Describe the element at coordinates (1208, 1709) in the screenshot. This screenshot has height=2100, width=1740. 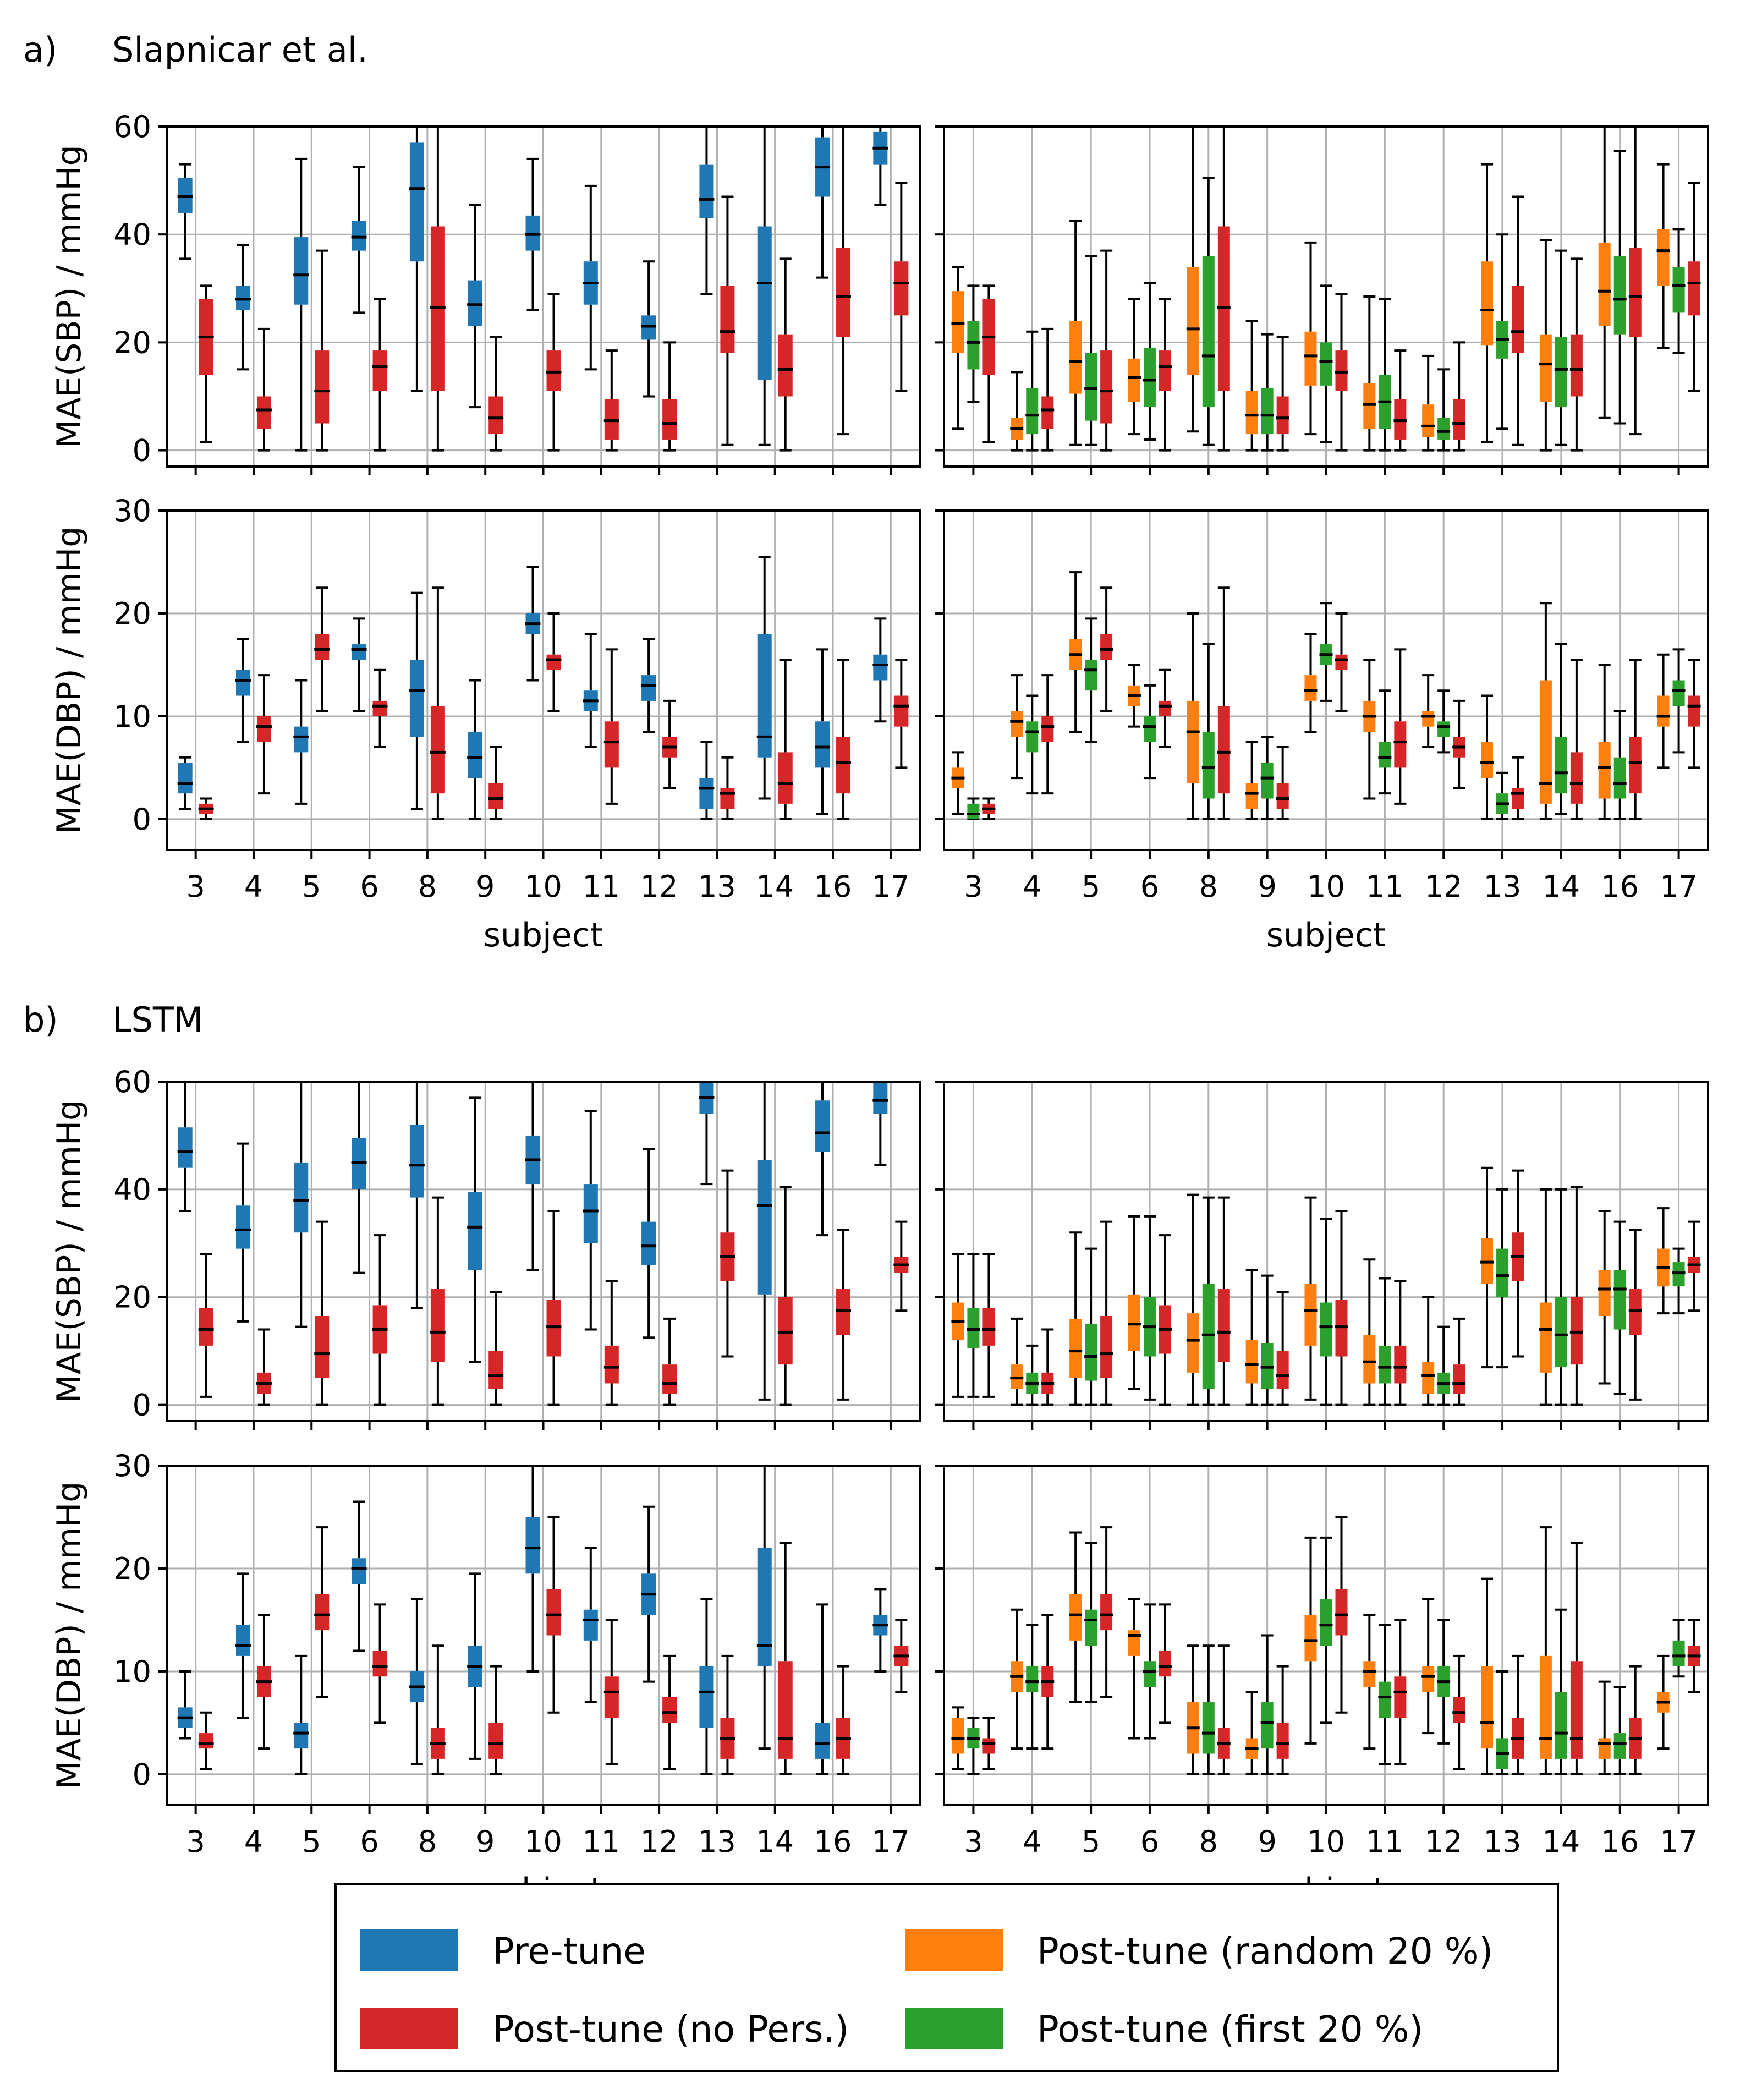
I see `box-b-DBP-right-post-tune-first-20--8` at that location.